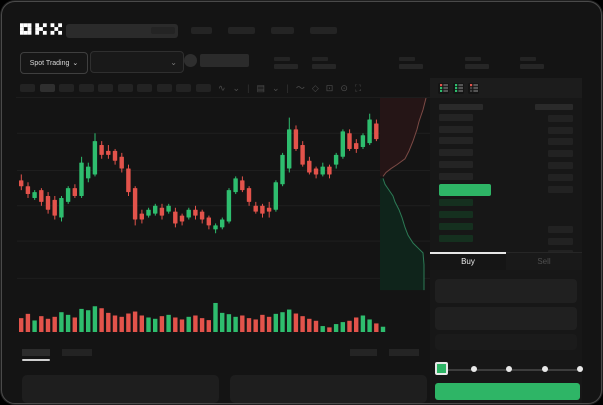 The image size is (603, 405). Describe the element at coordinates (506, 291) in the screenshot. I see `price-input` at that location.